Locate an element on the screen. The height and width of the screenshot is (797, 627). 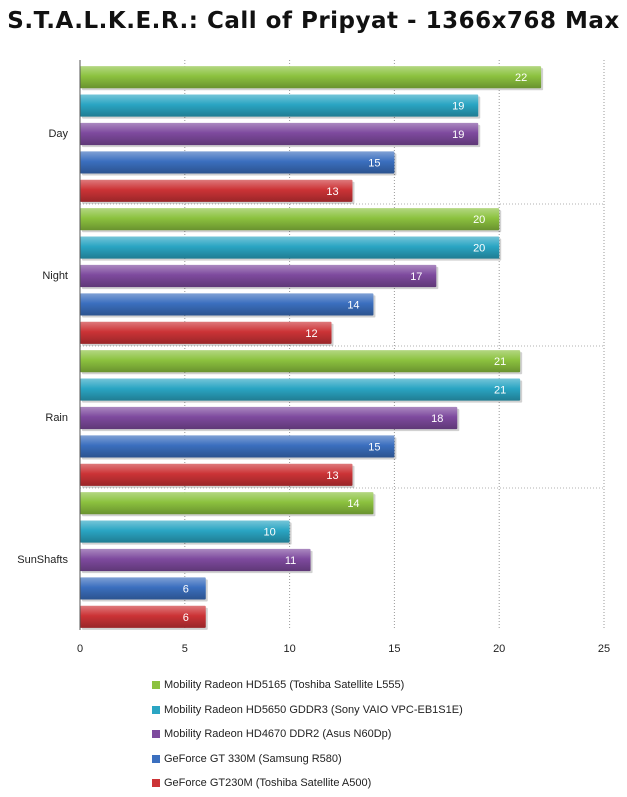
category-label: Night is located at coordinates (55, 276).